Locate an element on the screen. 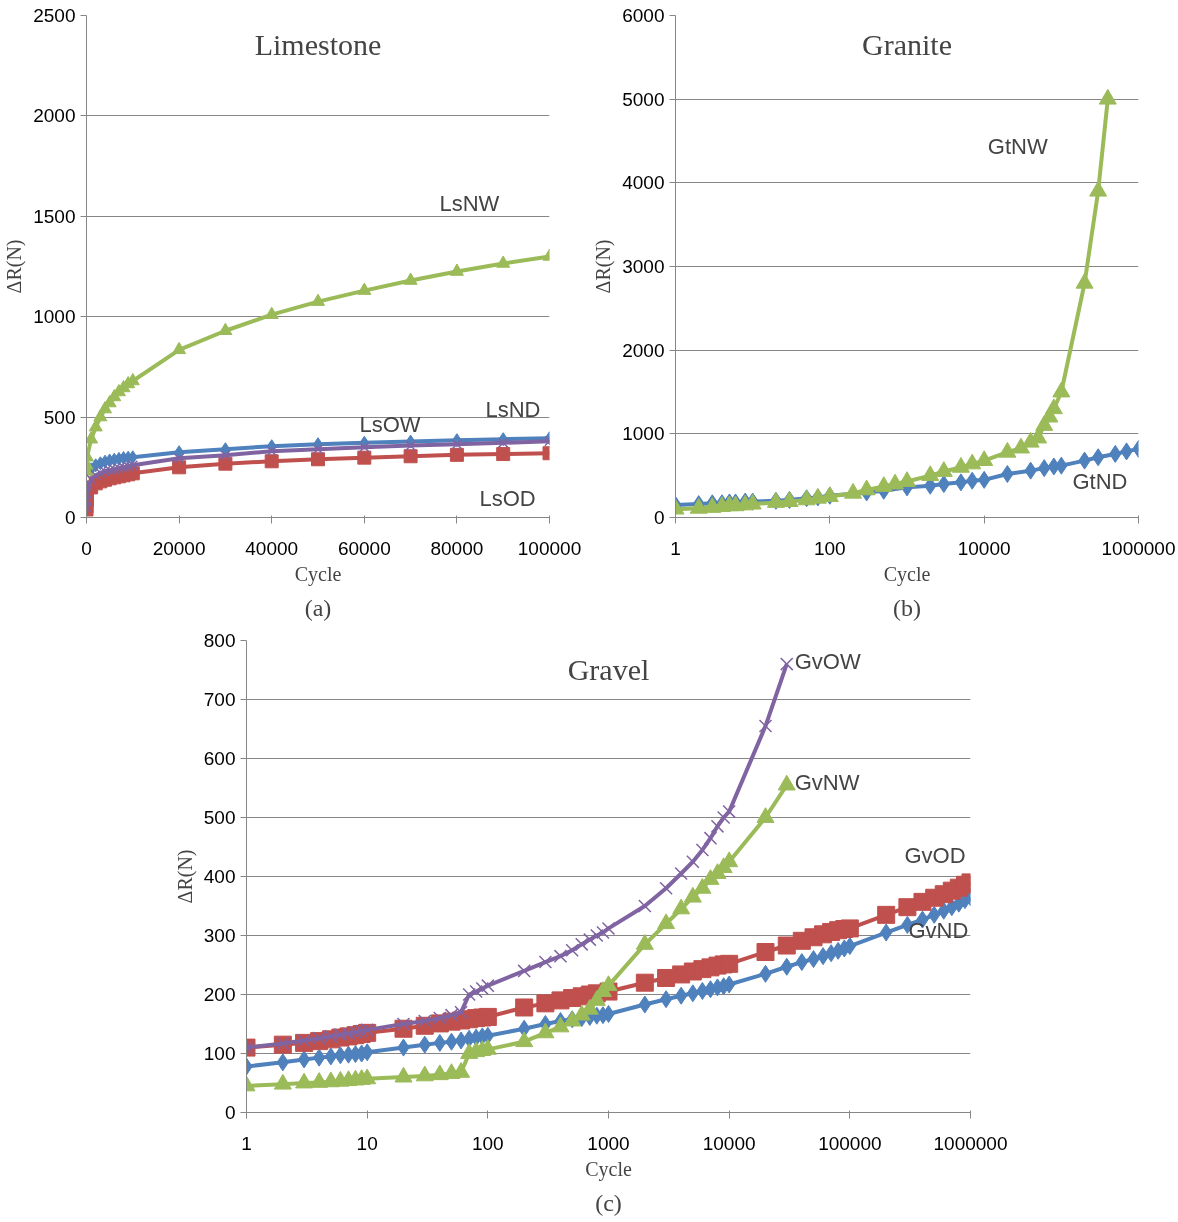 The width and height of the screenshot is (1178, 1222). y-tick-label: 2500 is located at coordinates (54, 15).